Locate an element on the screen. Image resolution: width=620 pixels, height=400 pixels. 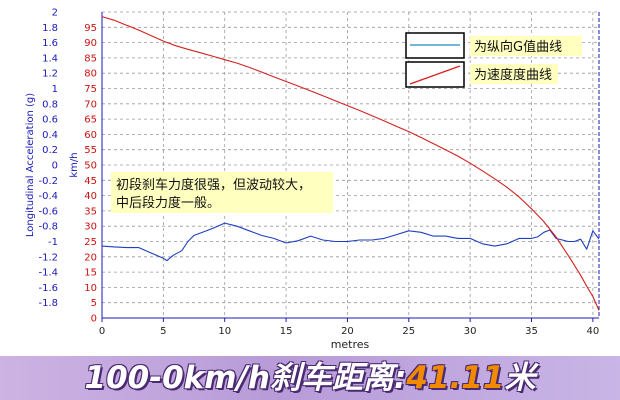
y-tick-label-left: -1.4 is located at coordinates (48, 273).